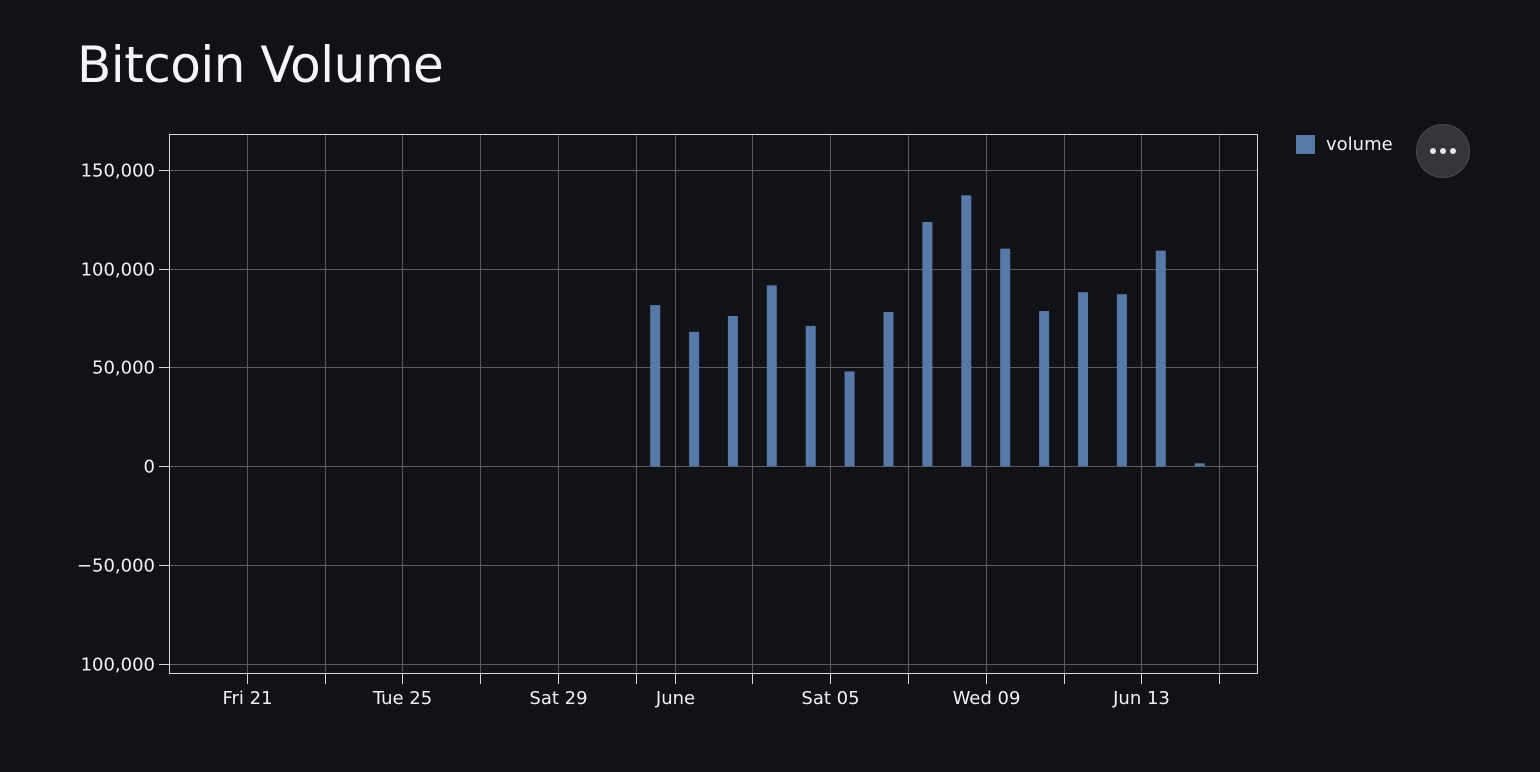 Image resolution: width=1540 pixels, height=772 pixels. What do you see at coordinates (149, 467) in the screenshot?
I see `y-tick-label: 0` at bounding box center [149, 467].